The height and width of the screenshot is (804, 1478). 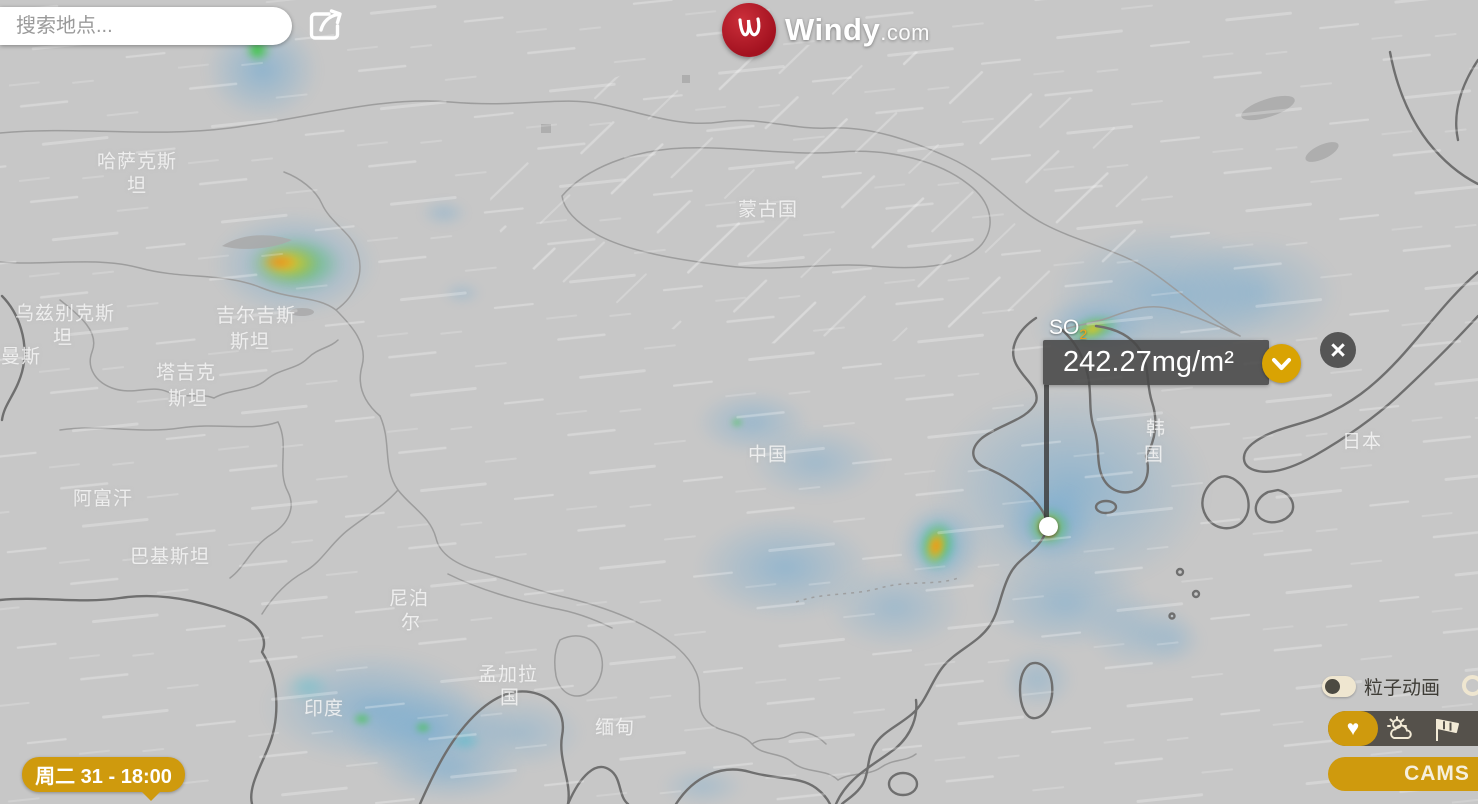 I want to click on particles-toggle-row: 粒子动画, so click(x=1381, y=686).